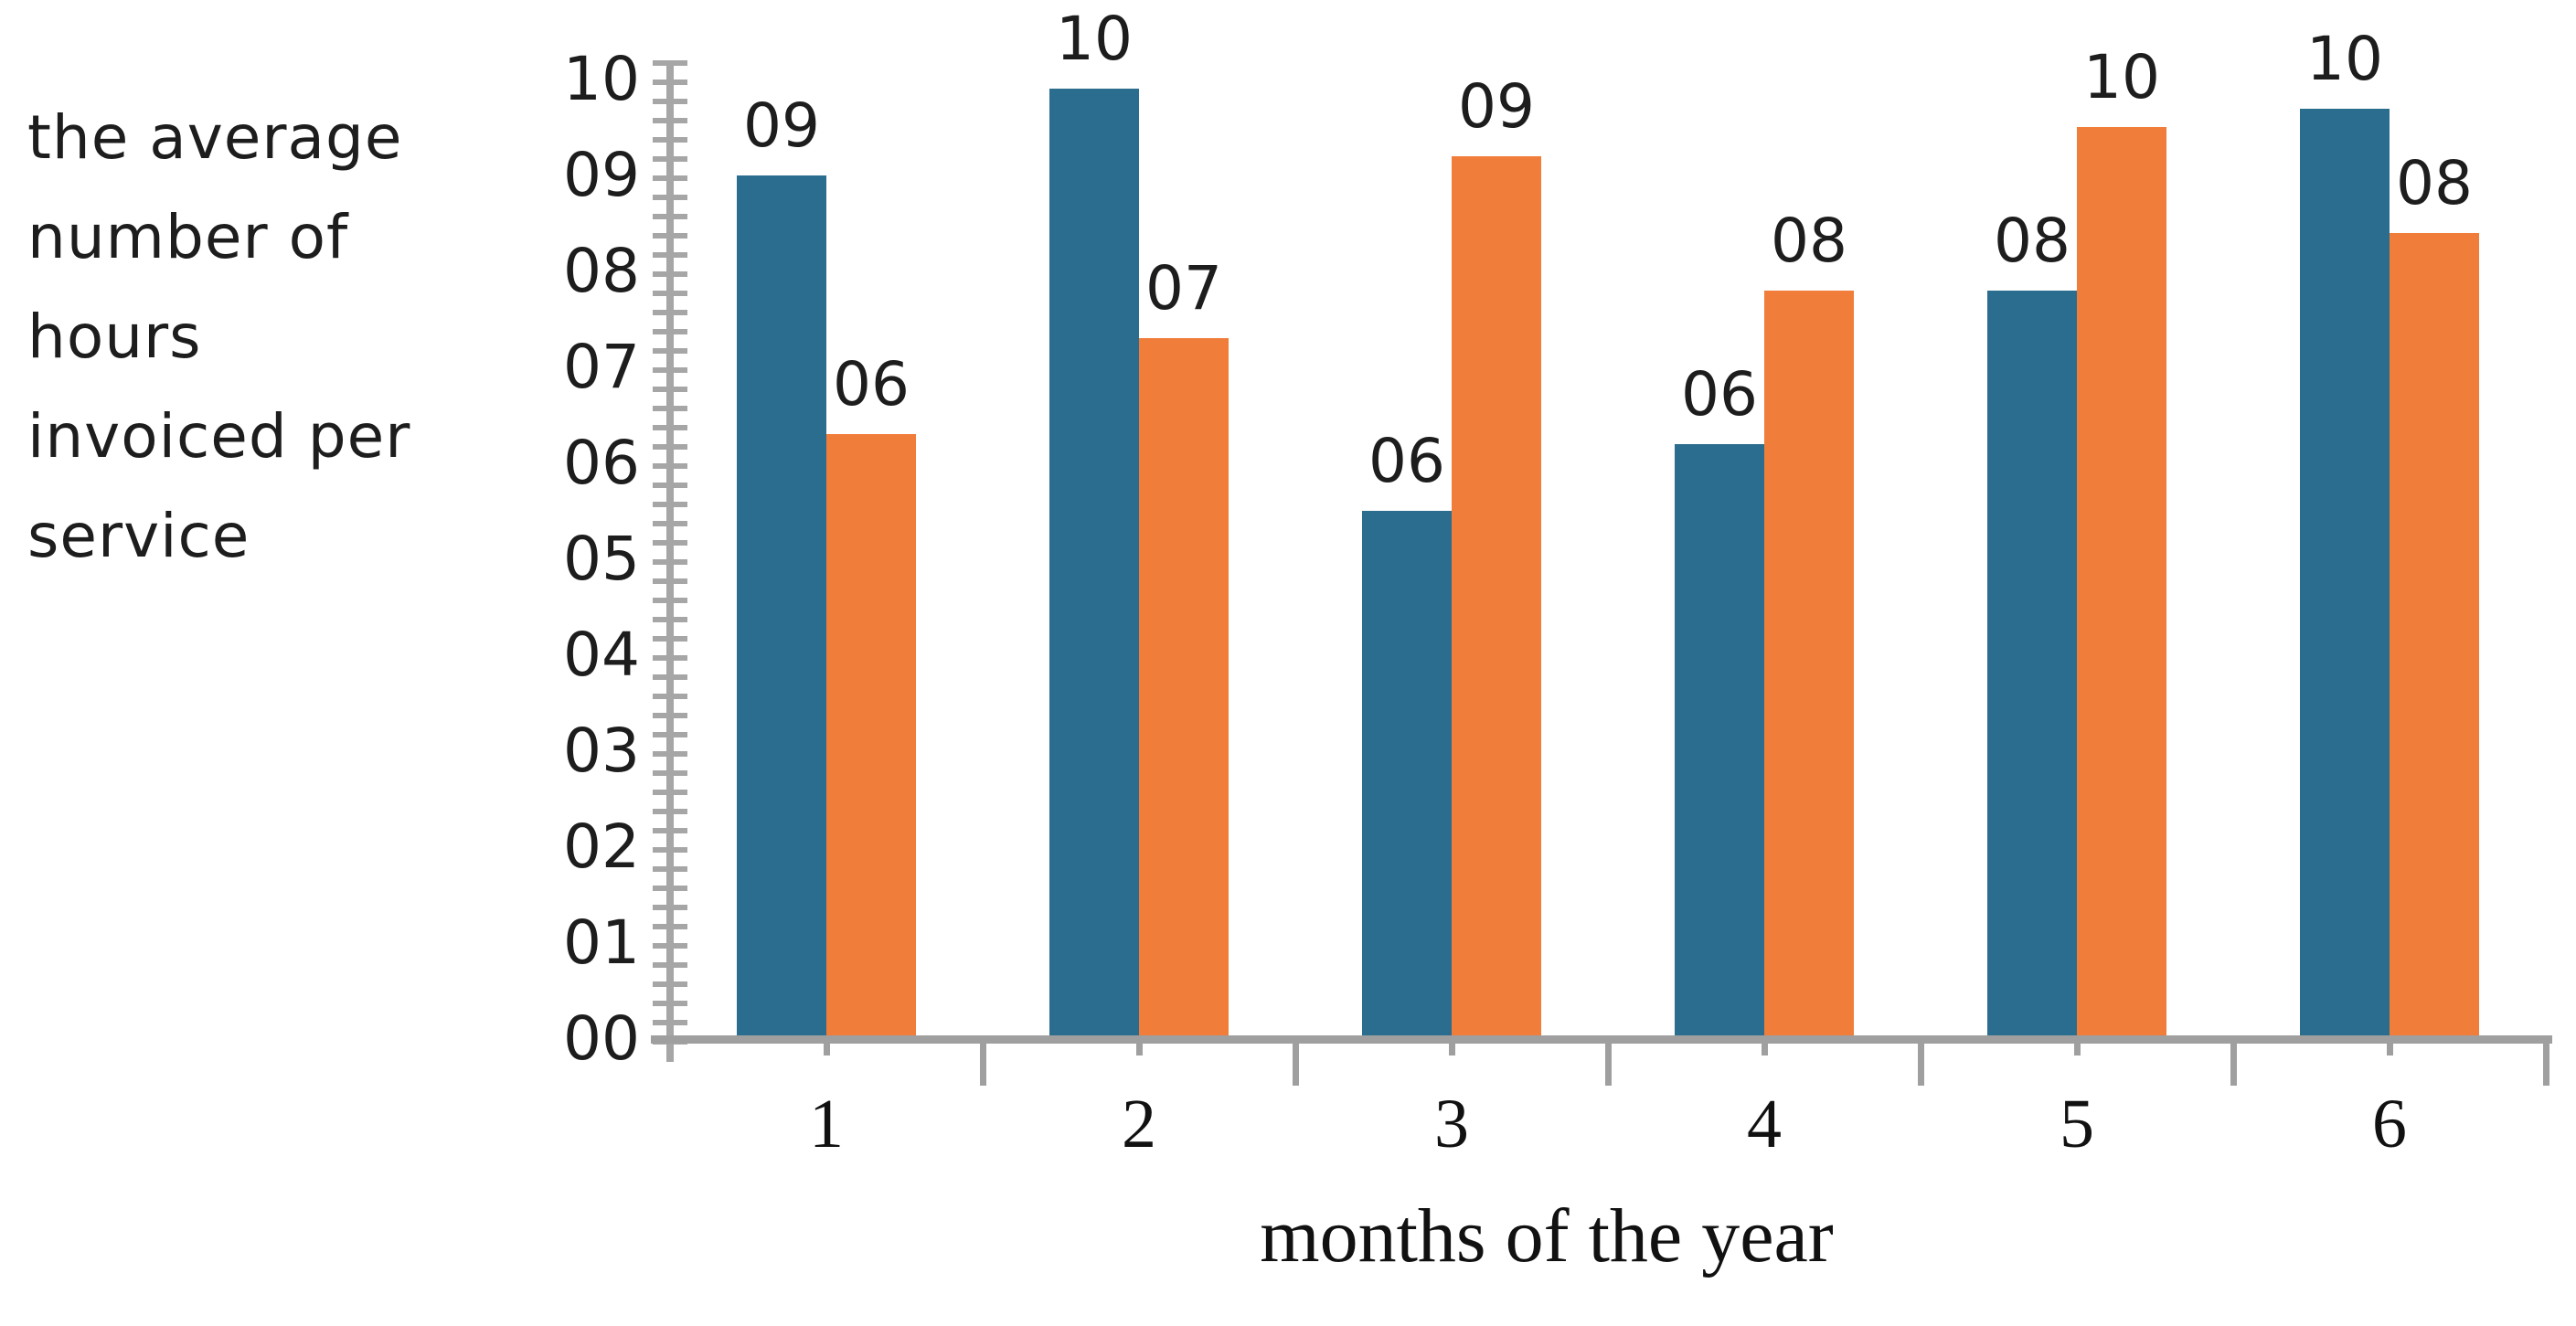  I want to click on y-tick-label-06: 06, so click(601, 463).